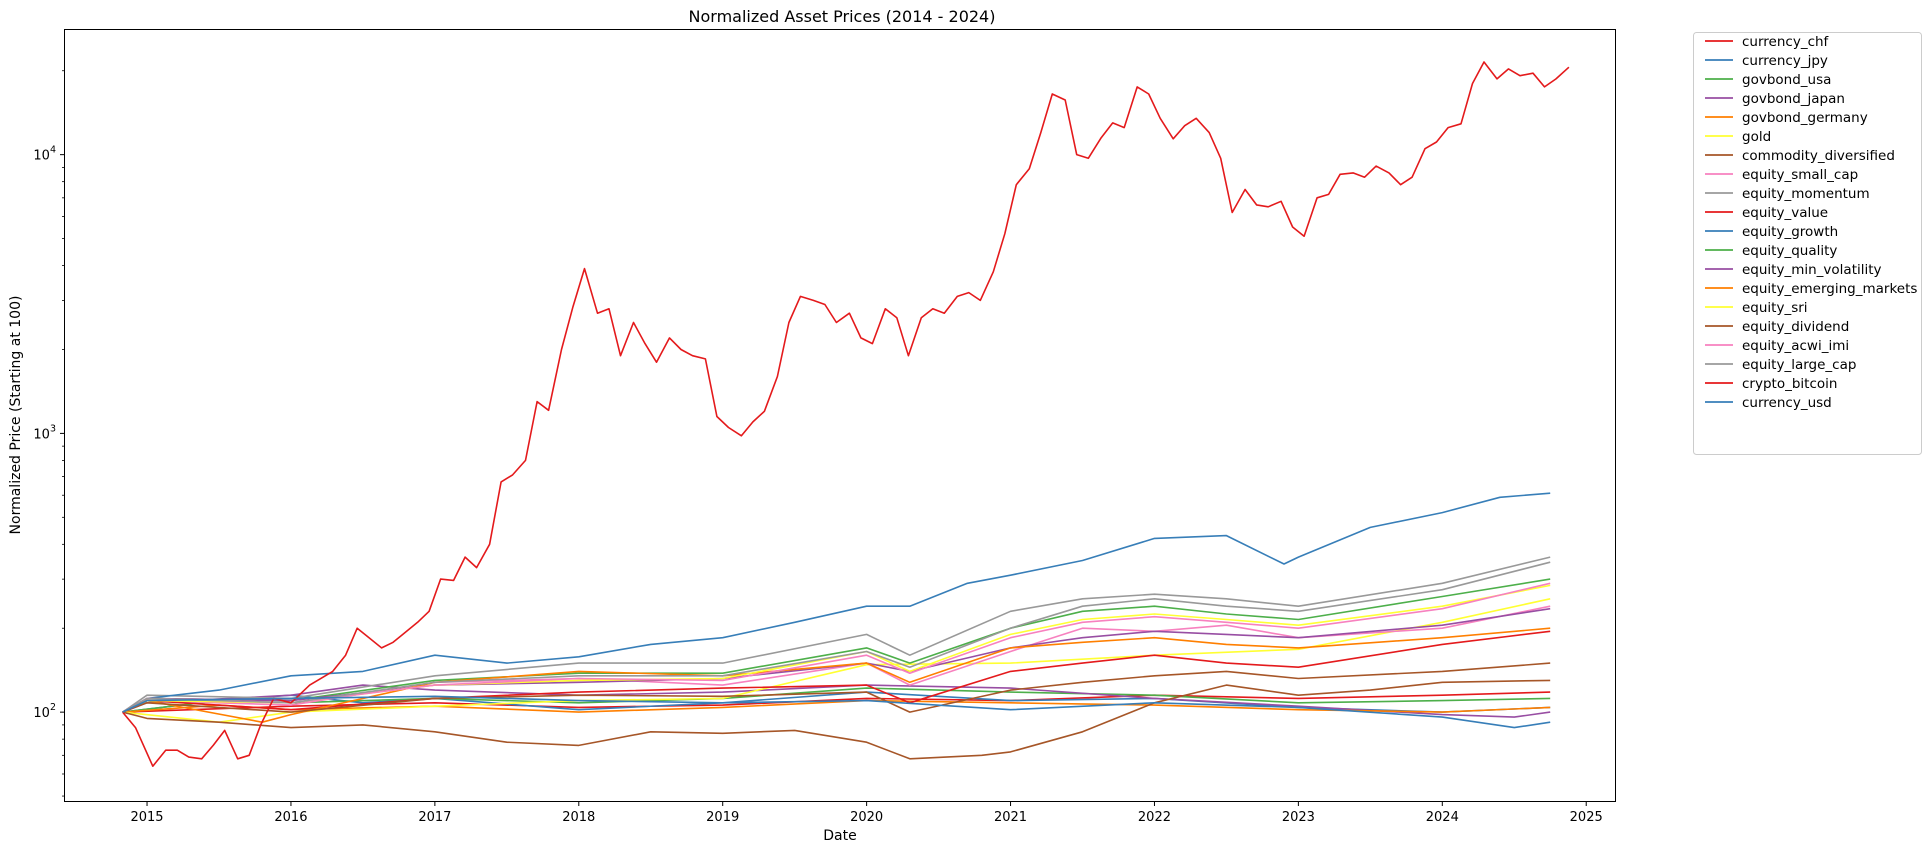  Describe the element at coordinates (1785, 213) in the screenshot. I see `legend-label: equity_value` at that location.